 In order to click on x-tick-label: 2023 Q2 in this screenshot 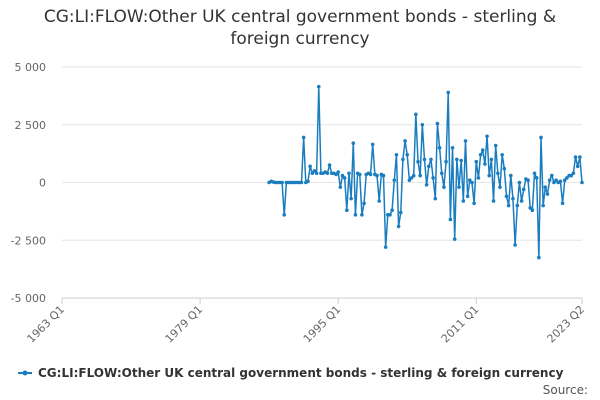, I will do `click(566, 324)`.